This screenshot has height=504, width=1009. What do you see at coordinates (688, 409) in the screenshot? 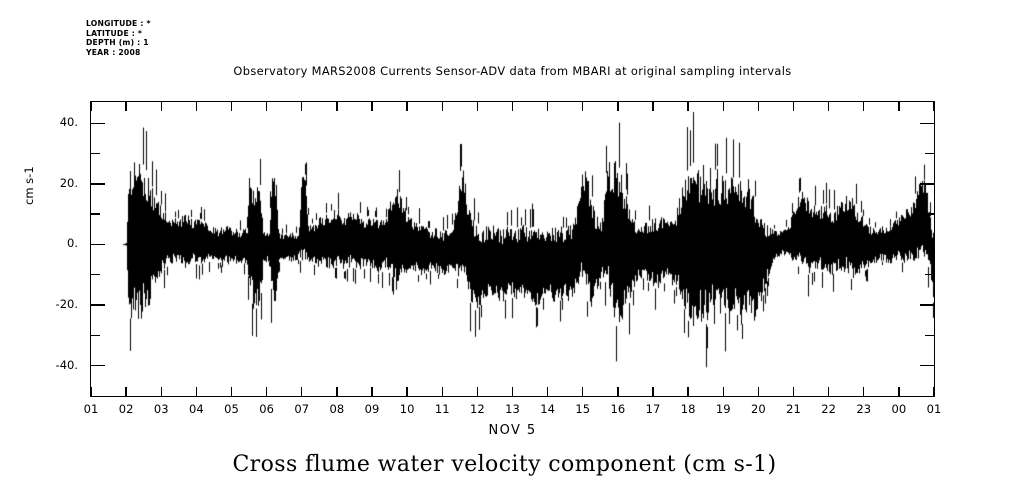
I see `x-tick-label: 18` at bounding box center [688, 409].